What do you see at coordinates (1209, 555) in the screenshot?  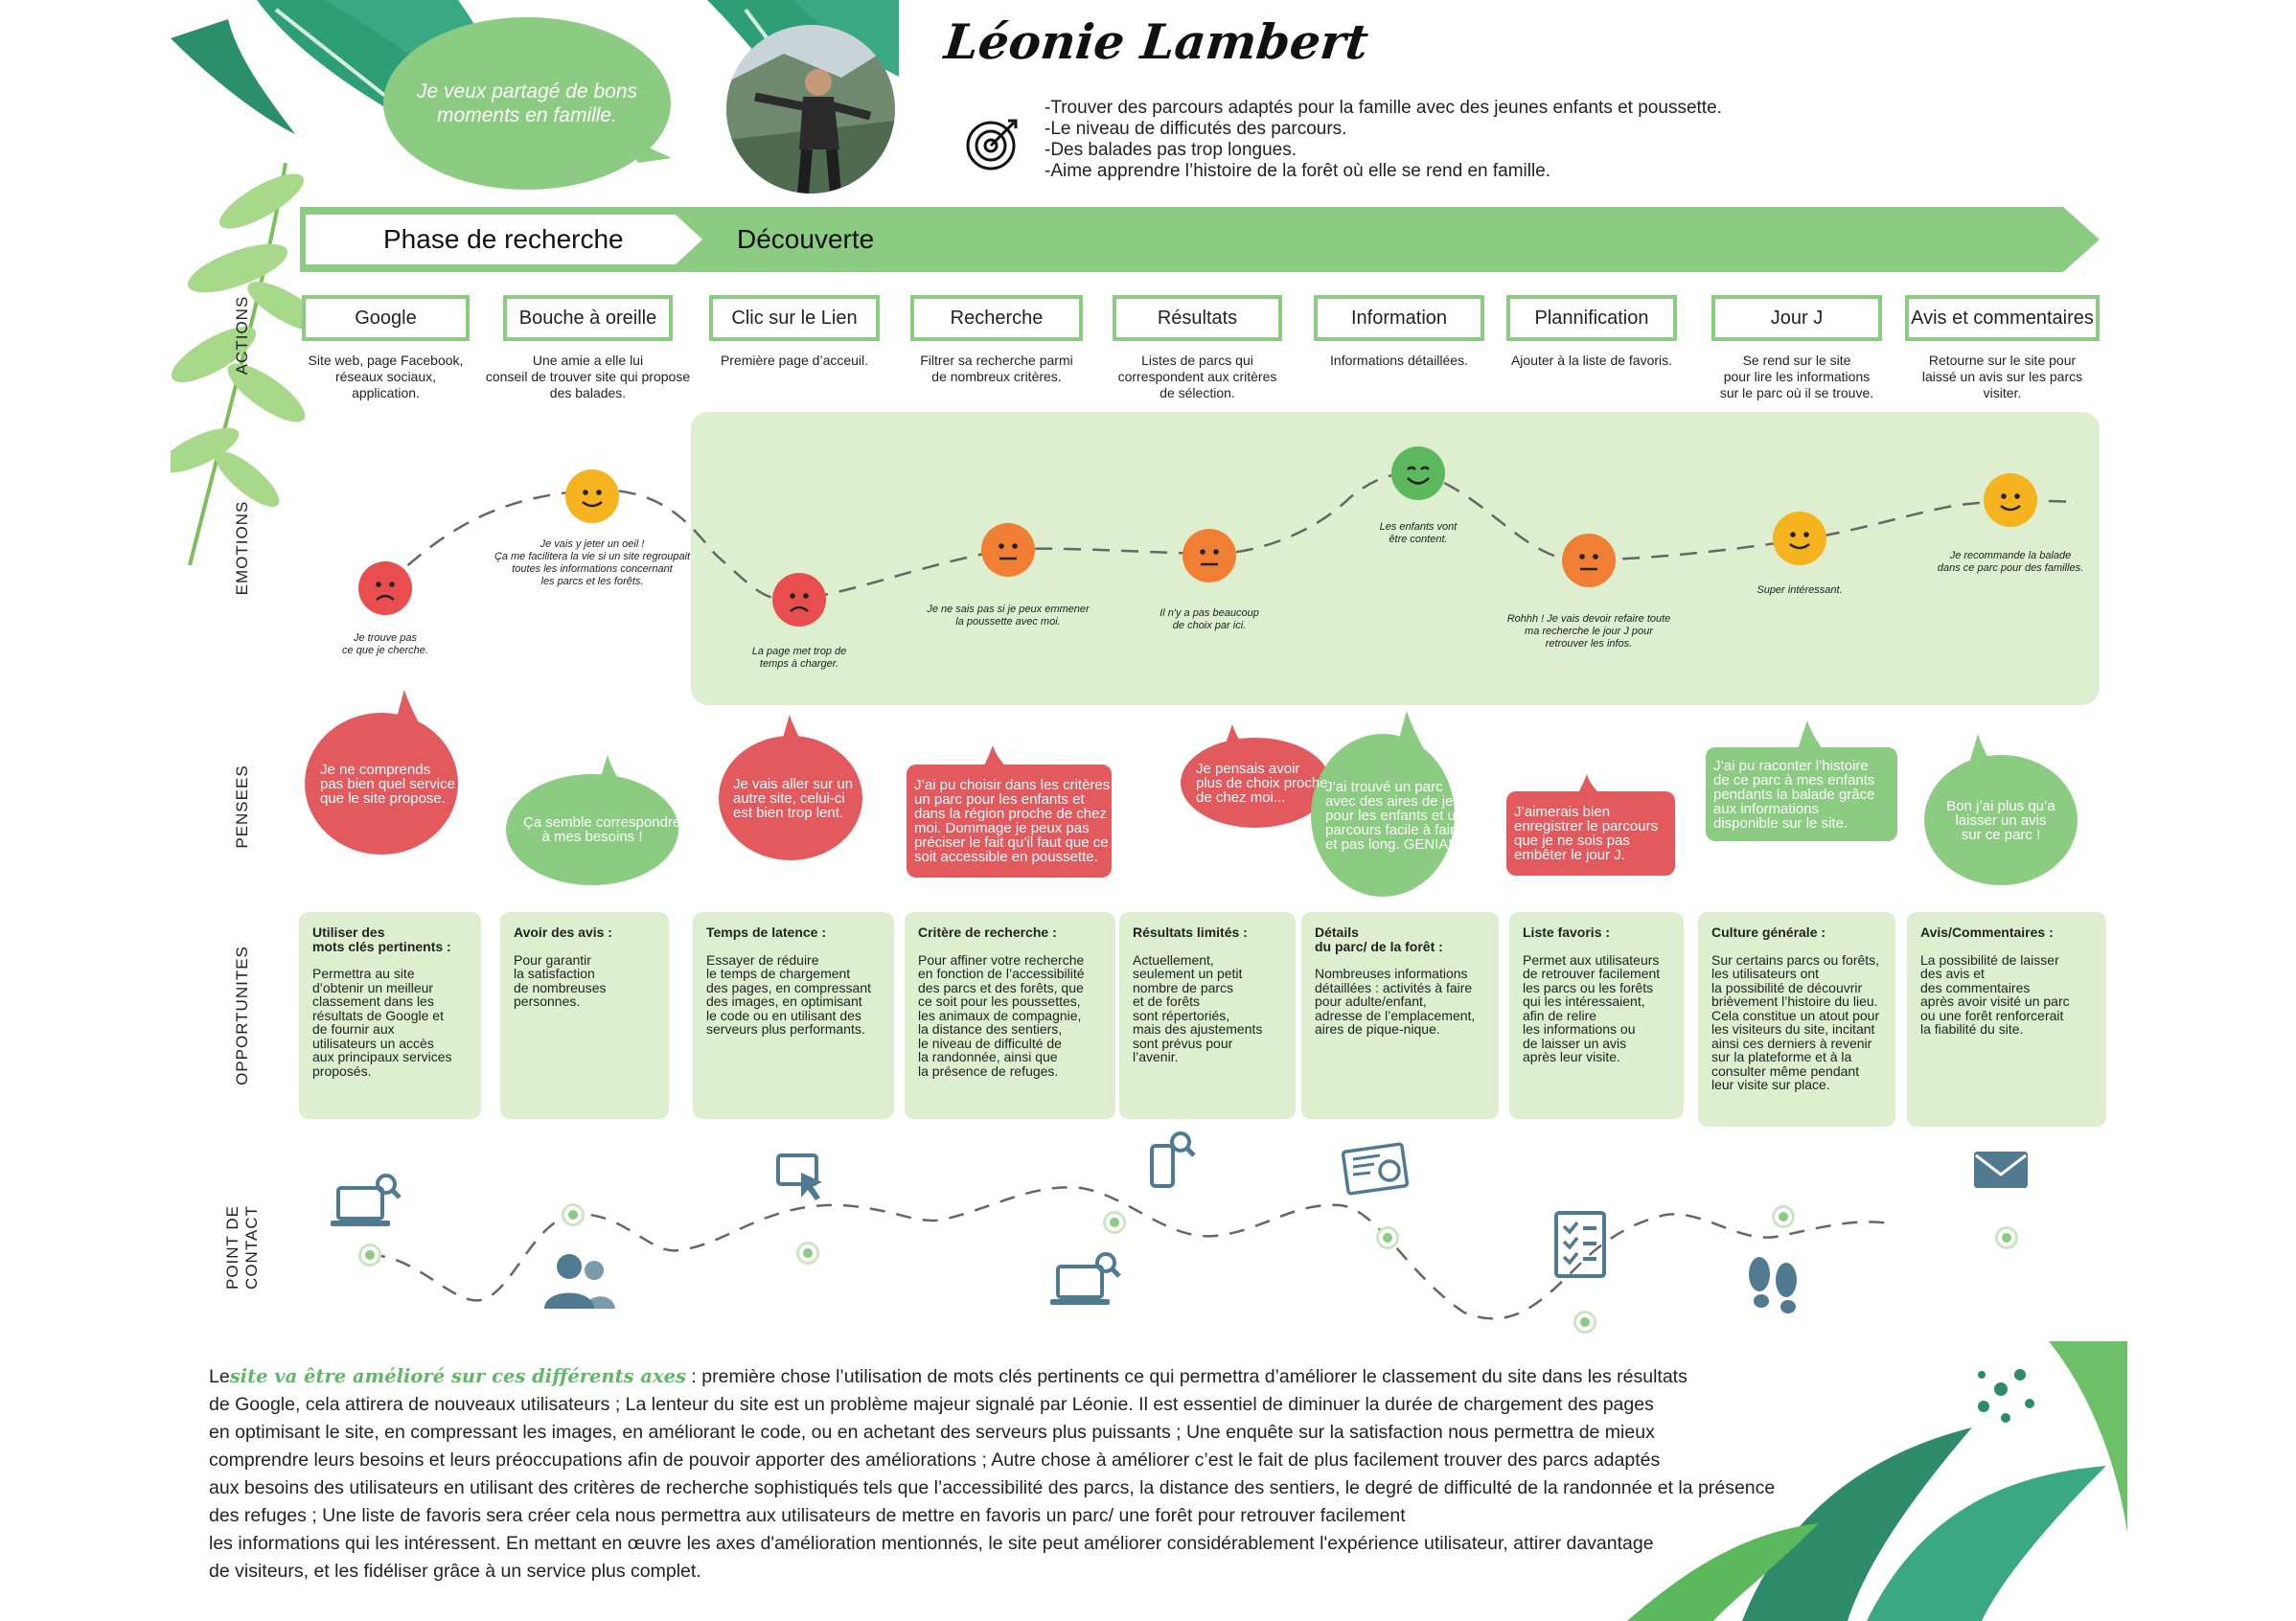 I see `neutral-face-icon` at bounding box center [1209, 555].